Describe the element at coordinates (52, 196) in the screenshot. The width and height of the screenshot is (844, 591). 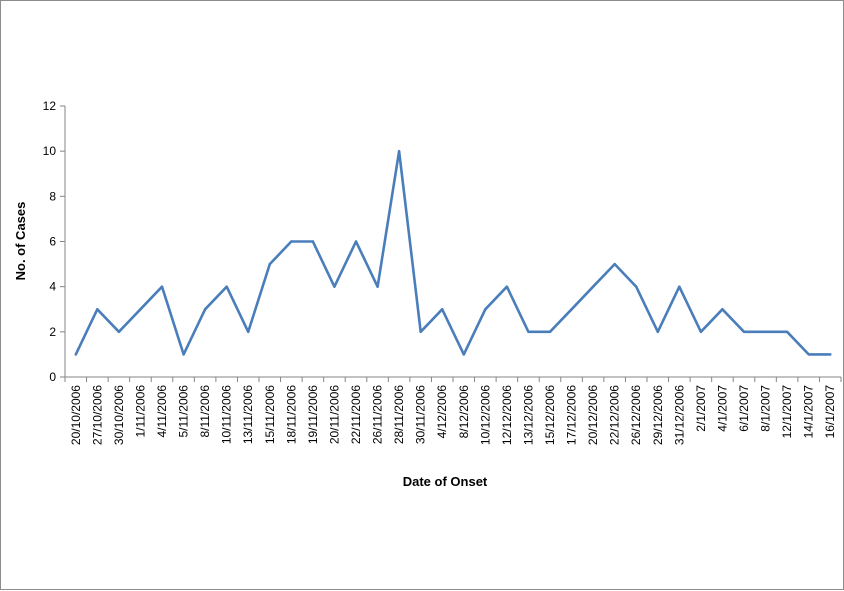
I see `y-tick-label: 8` at that location.